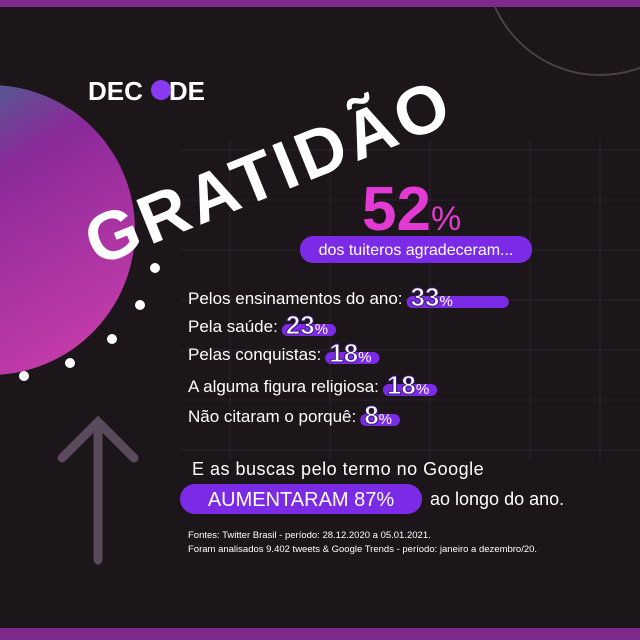 The image size is (640, 640). Describe the element at coordinates (295, 298) in the screenshot. I see `reason-label: Pelos ensinamentos do ano:` at that location.